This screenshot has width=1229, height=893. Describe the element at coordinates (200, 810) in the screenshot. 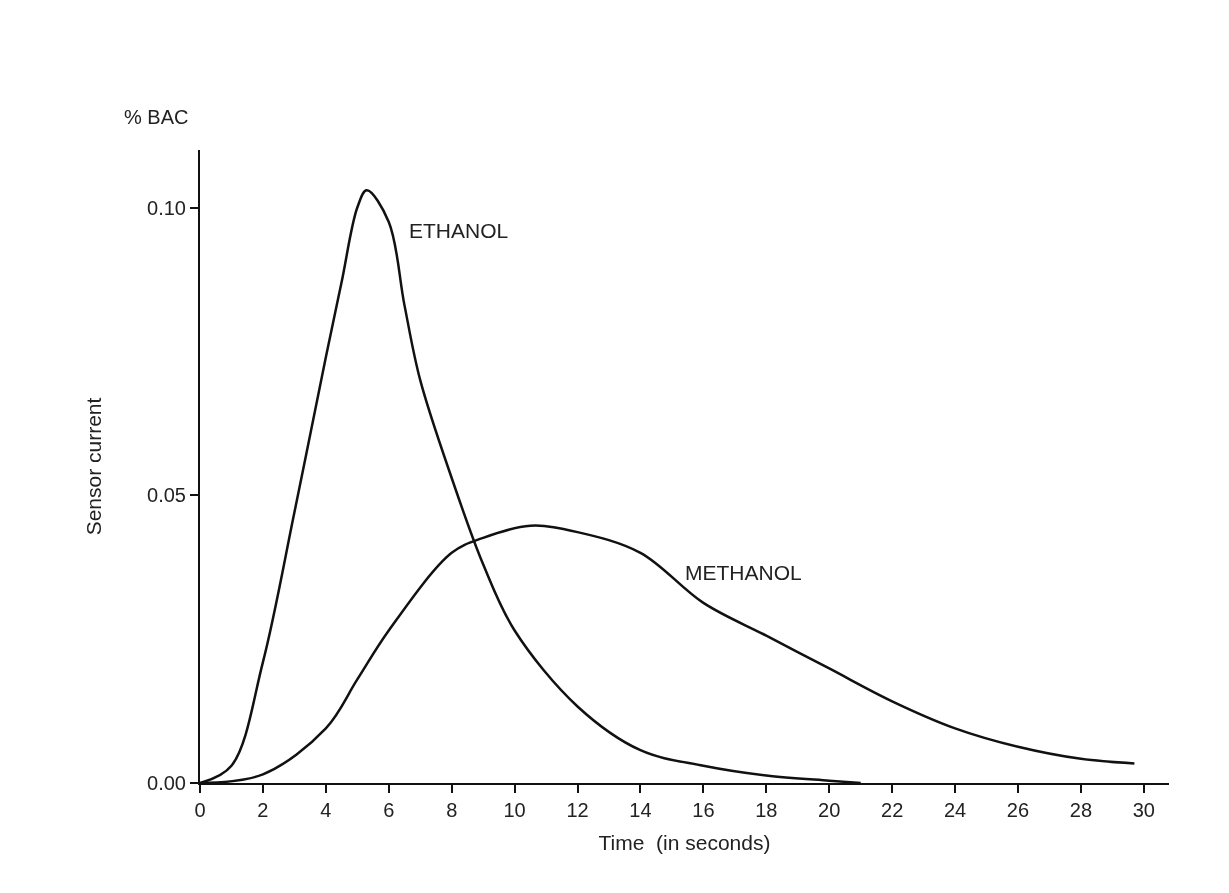

I see `x-tick-label: 0` at that location.